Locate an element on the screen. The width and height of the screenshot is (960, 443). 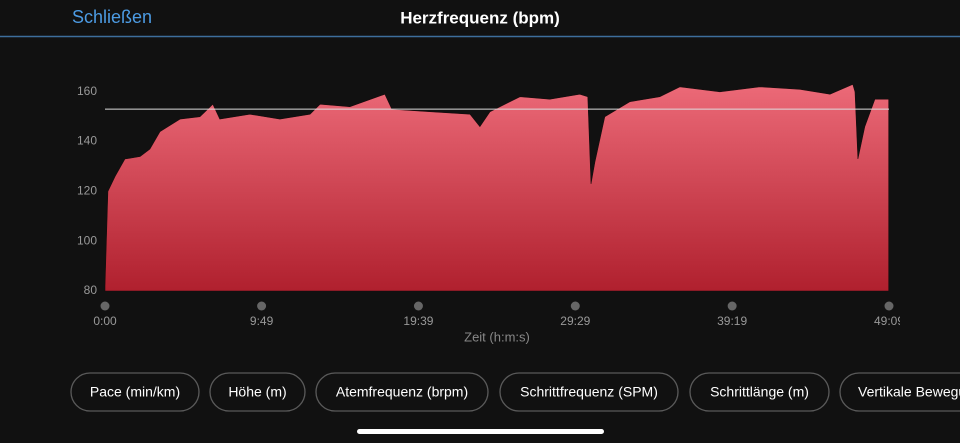
button-label: Schrittfrequenz (SPM) is located at coordinates (589, 392).